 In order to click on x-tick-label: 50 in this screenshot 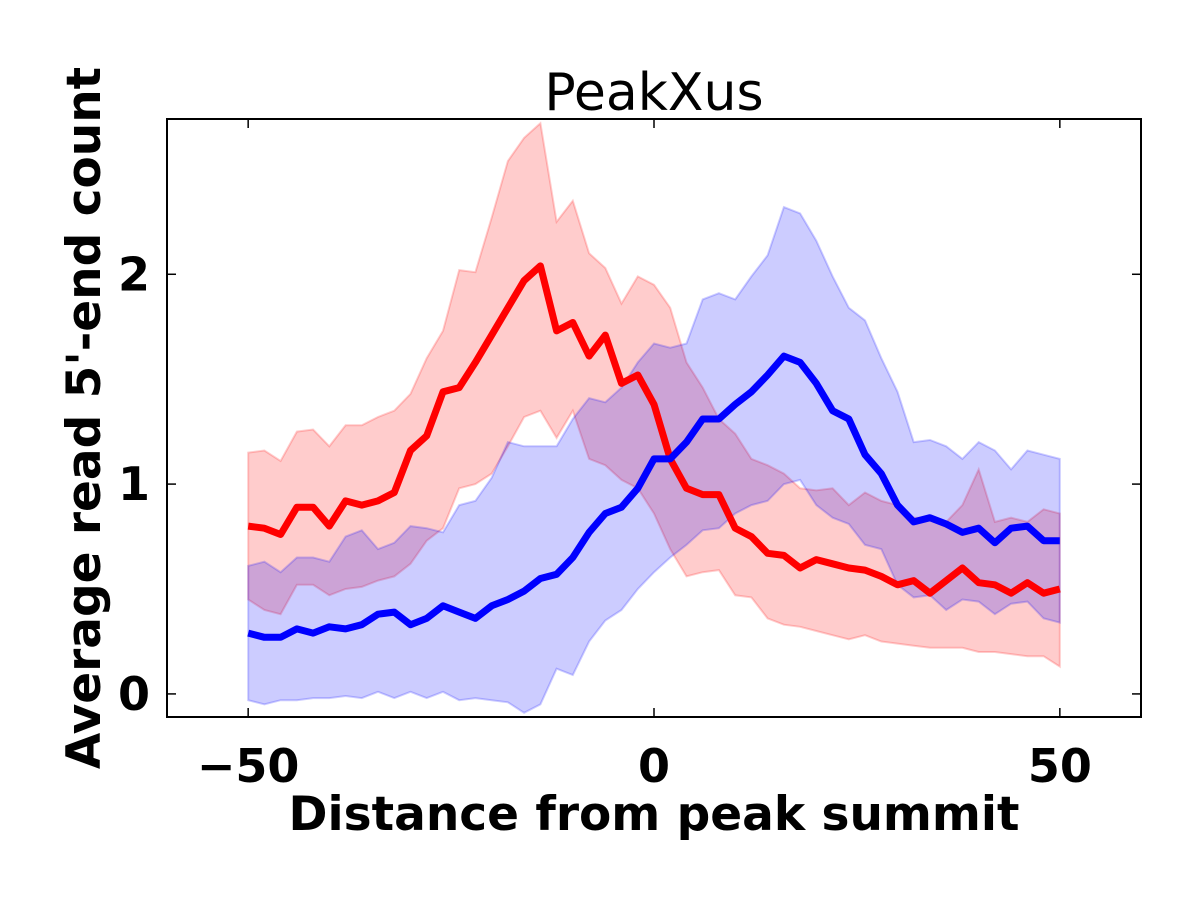, I will do `click(1060, 766)`.